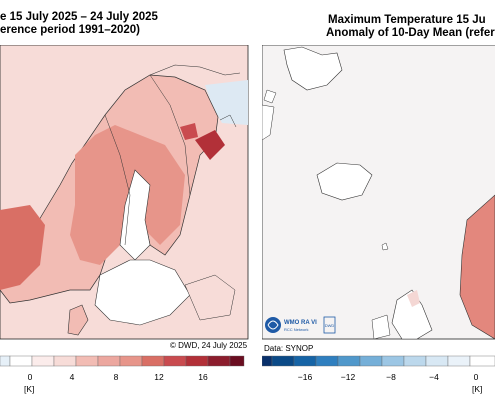 Image resolution: width=495 pixels, height=400 pixels. What do you see at coordinates (434, 377) in the screenshot?
I see `colorbar-tick-label: −4` at bounding box center [434, 377].